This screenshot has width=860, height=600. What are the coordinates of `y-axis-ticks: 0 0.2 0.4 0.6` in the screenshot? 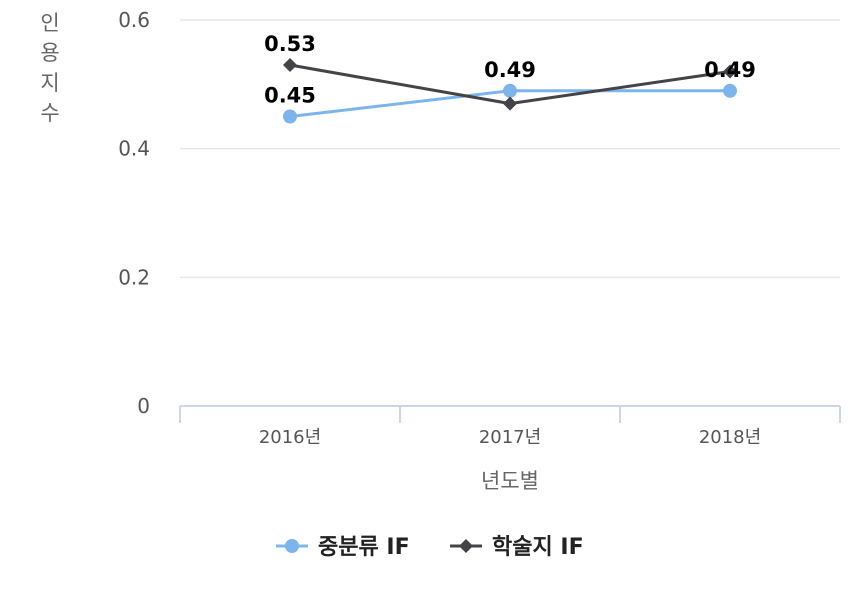 It's located at (134, 213).